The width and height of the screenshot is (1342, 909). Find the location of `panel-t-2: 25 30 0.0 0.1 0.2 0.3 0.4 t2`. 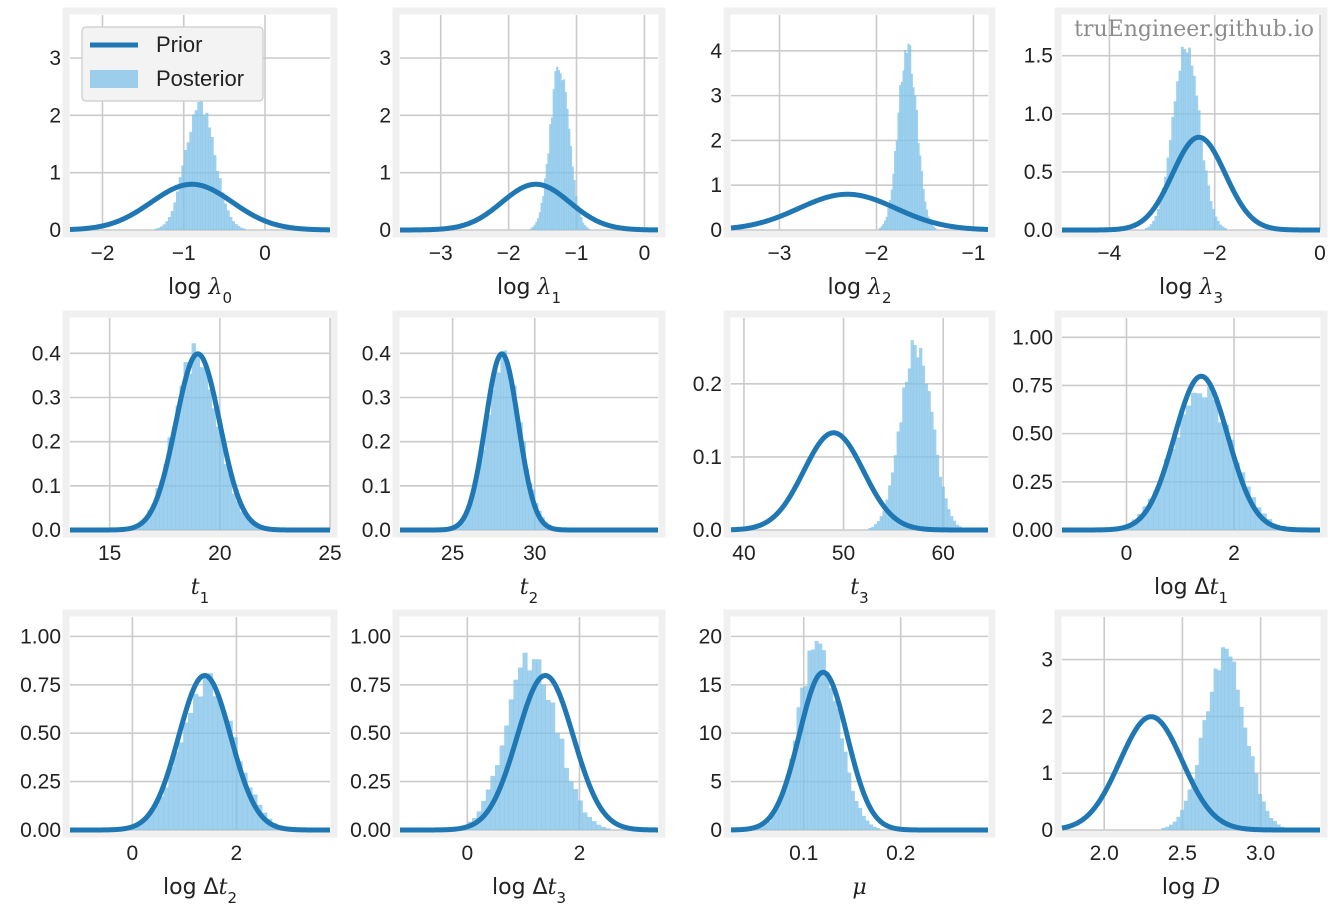

panel-t-2: 25 30 0.0 0.1 0.2 0.3 0.4 t2 is located at coordinates (514, 458).